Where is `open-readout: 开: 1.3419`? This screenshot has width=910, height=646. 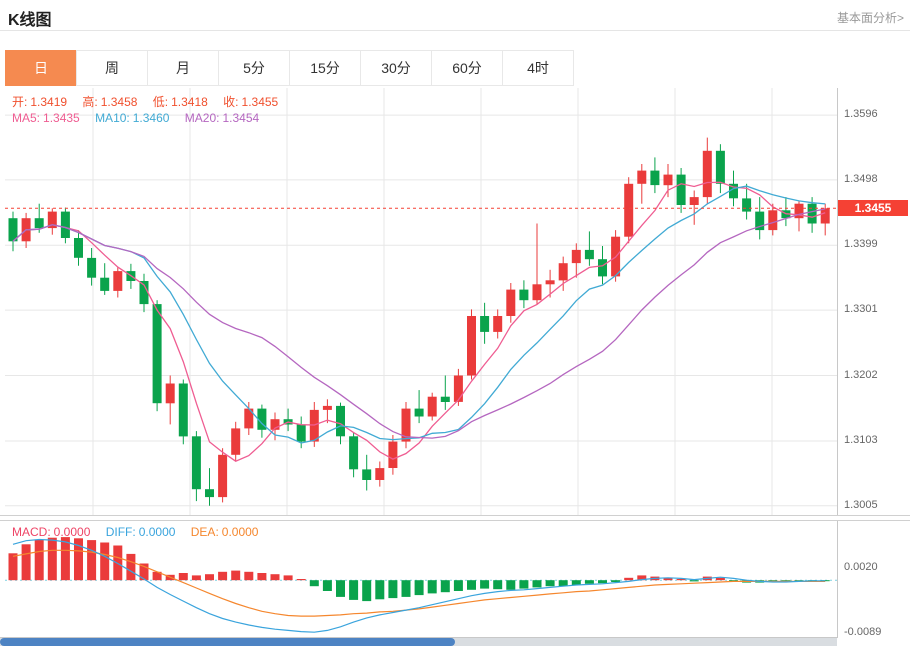 open-readout: 开: 1.3419 is located at coordinates (40, 102).